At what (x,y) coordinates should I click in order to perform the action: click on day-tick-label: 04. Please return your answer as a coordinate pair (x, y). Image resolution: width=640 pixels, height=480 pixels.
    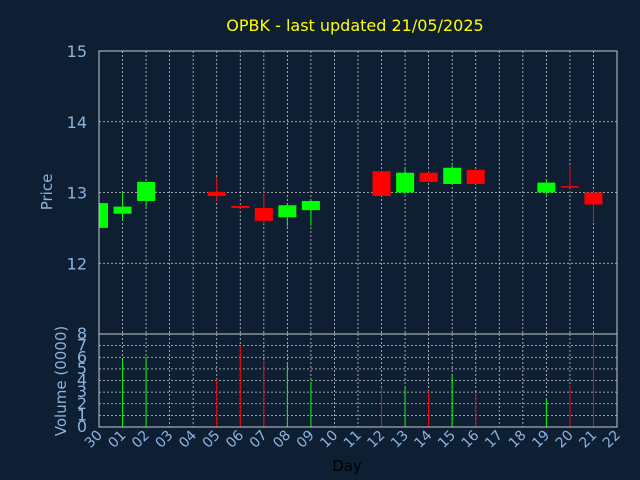
    Looking at the image, I should click on (188, 439).